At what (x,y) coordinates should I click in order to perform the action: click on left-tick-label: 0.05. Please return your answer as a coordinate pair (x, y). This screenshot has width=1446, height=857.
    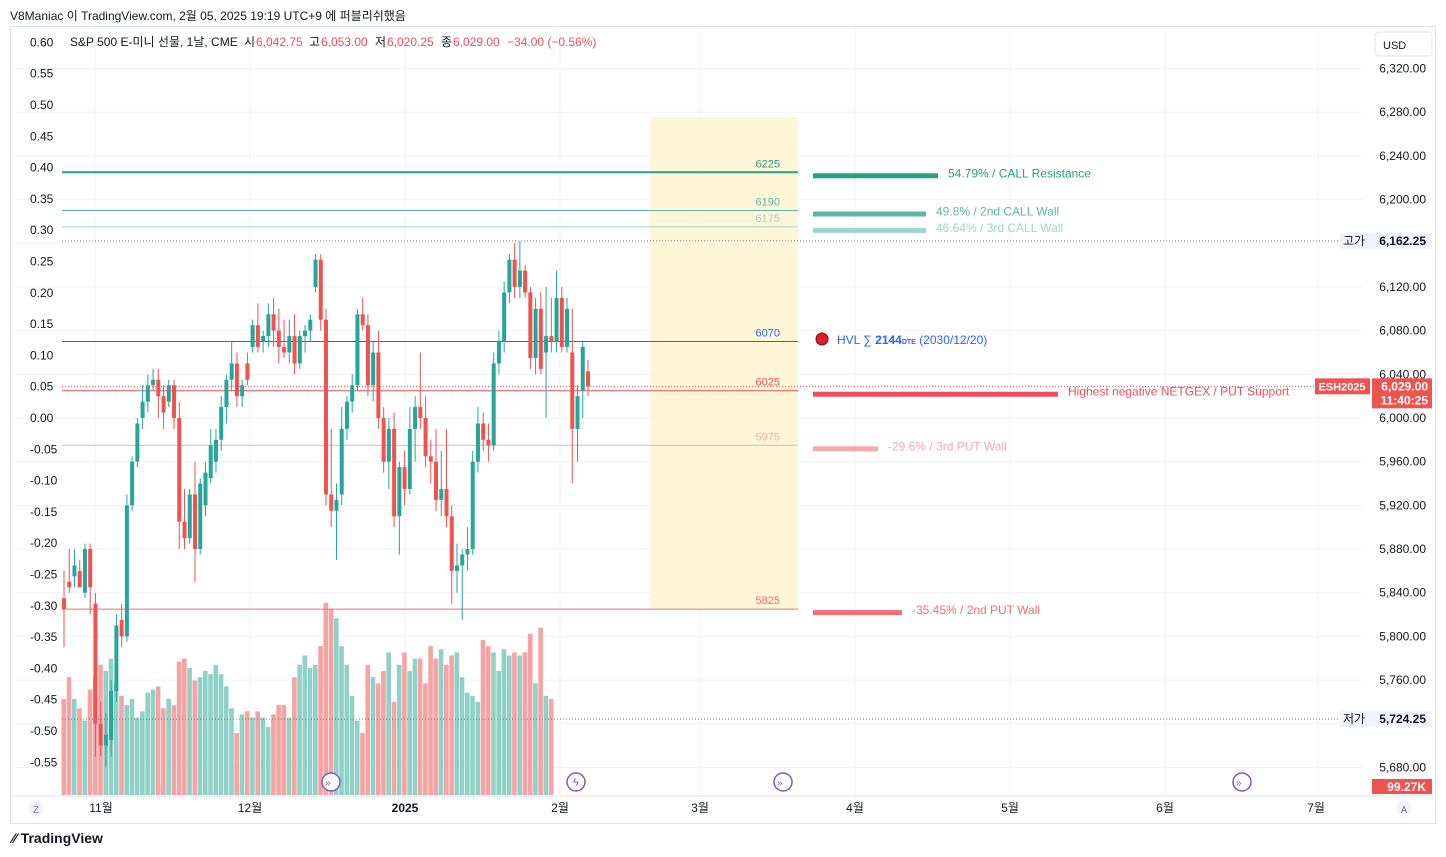
    Looking at the image, I should click on (42, 387).